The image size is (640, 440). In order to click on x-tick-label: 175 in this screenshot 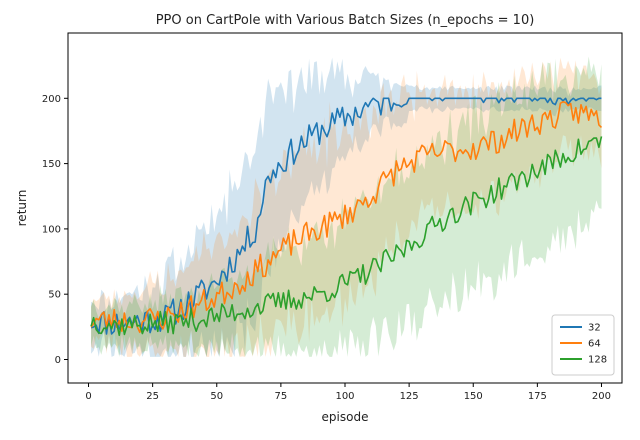, I will do `click(537, 396)`.